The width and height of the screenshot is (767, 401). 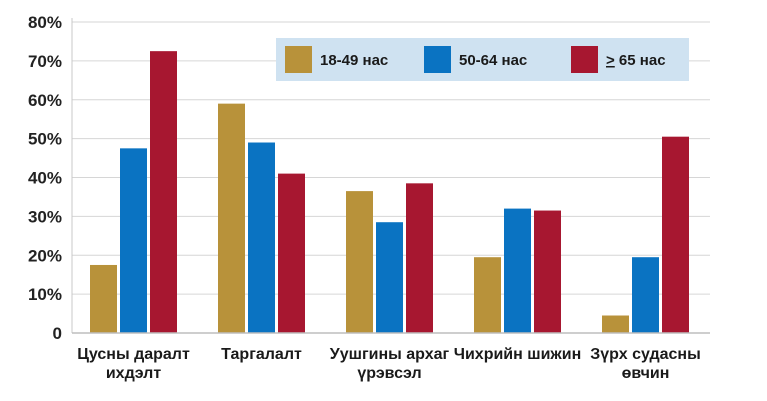 I want to click on legend-label: 18-49 нас, so click(x=354, y=60).